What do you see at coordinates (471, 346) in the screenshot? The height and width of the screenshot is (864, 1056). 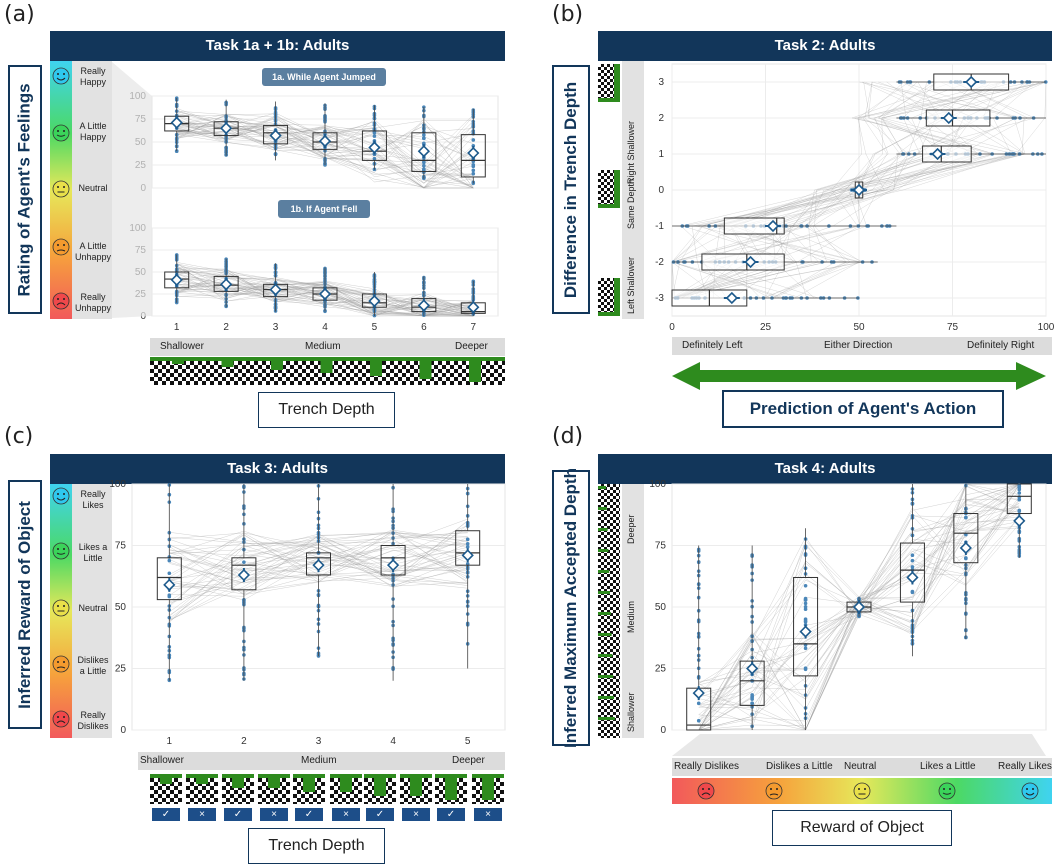 I see `depth-deeper: Deeper` at bounding box center [471, 346].